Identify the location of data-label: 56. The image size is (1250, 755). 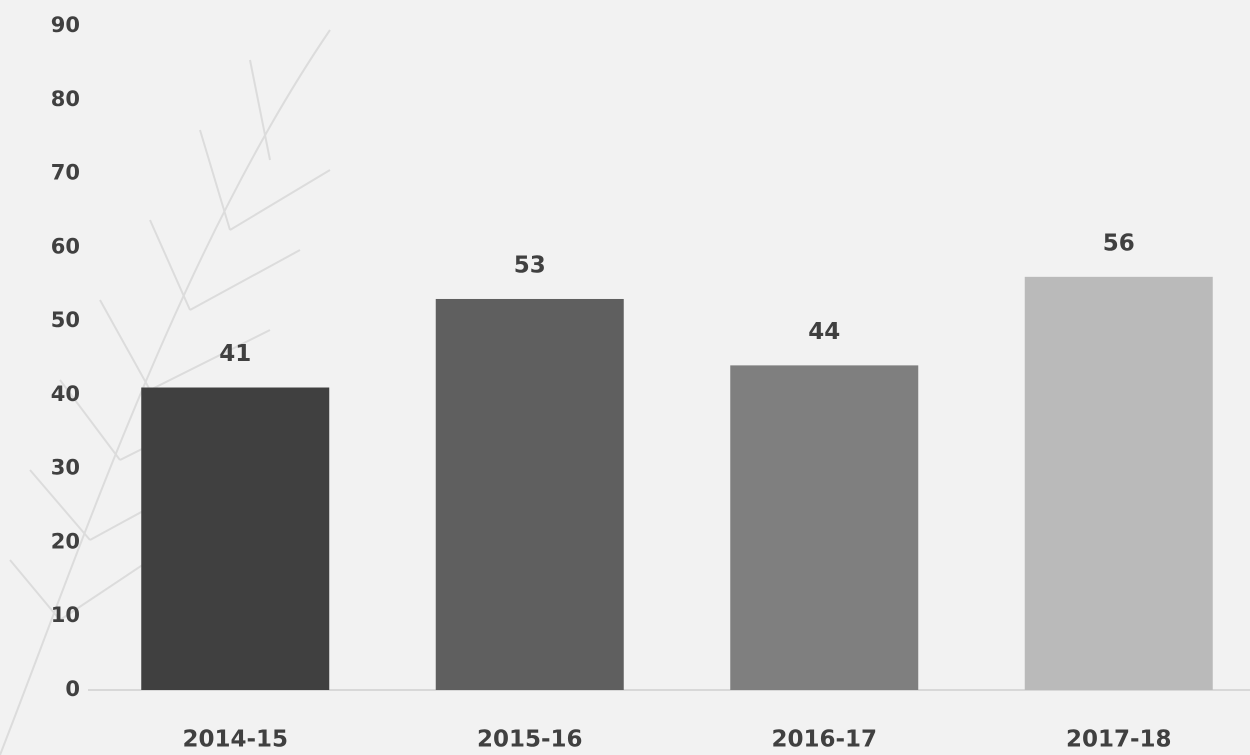
(1119, 243).